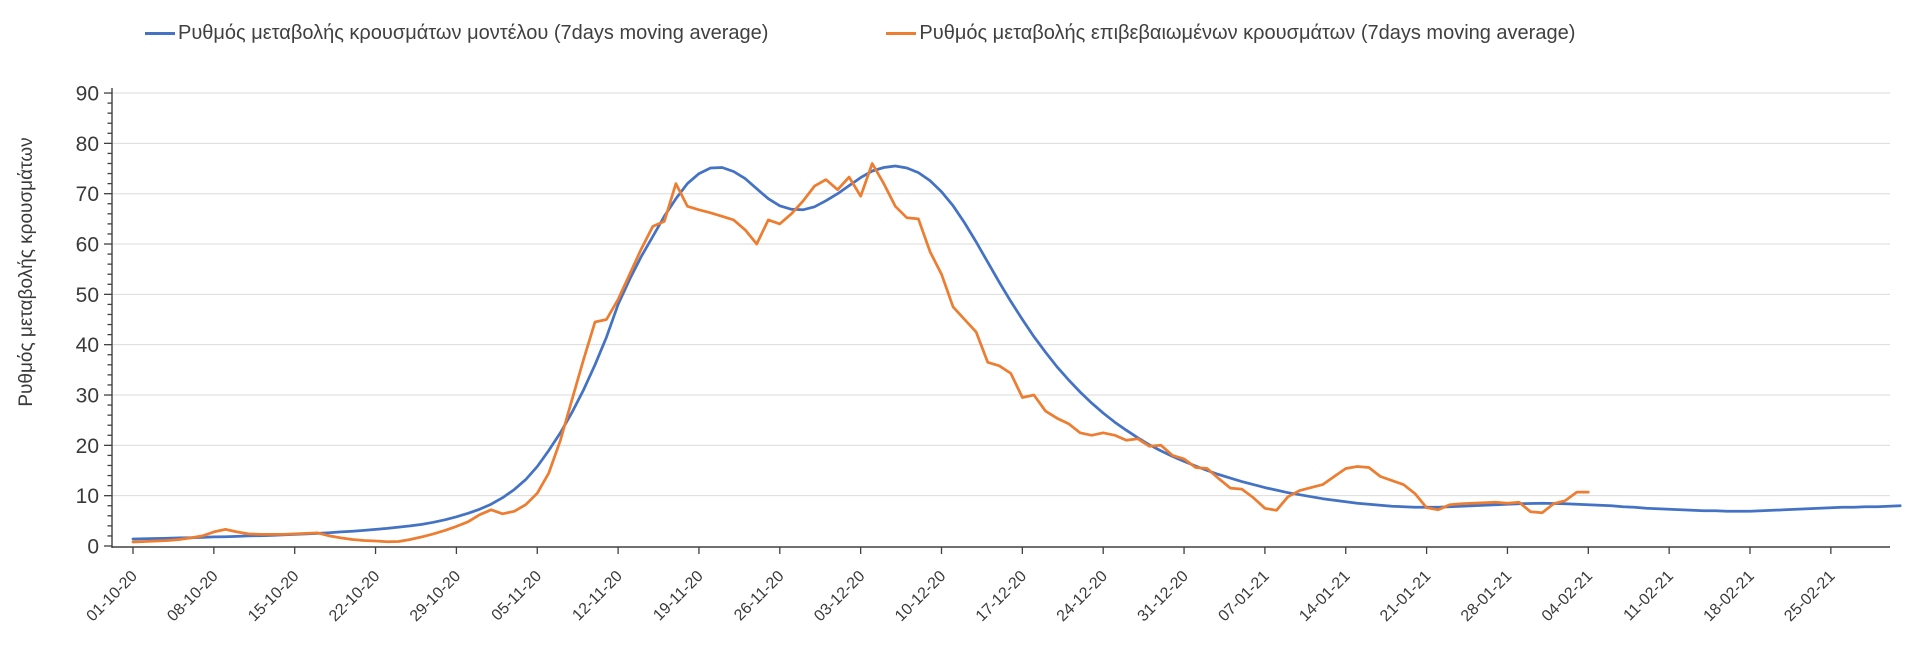 The image size is (1920, 649). Describe the element at coordinates (1405, 596) in the screenshot. I see `x-tick-label: 21-01-21` at that location.